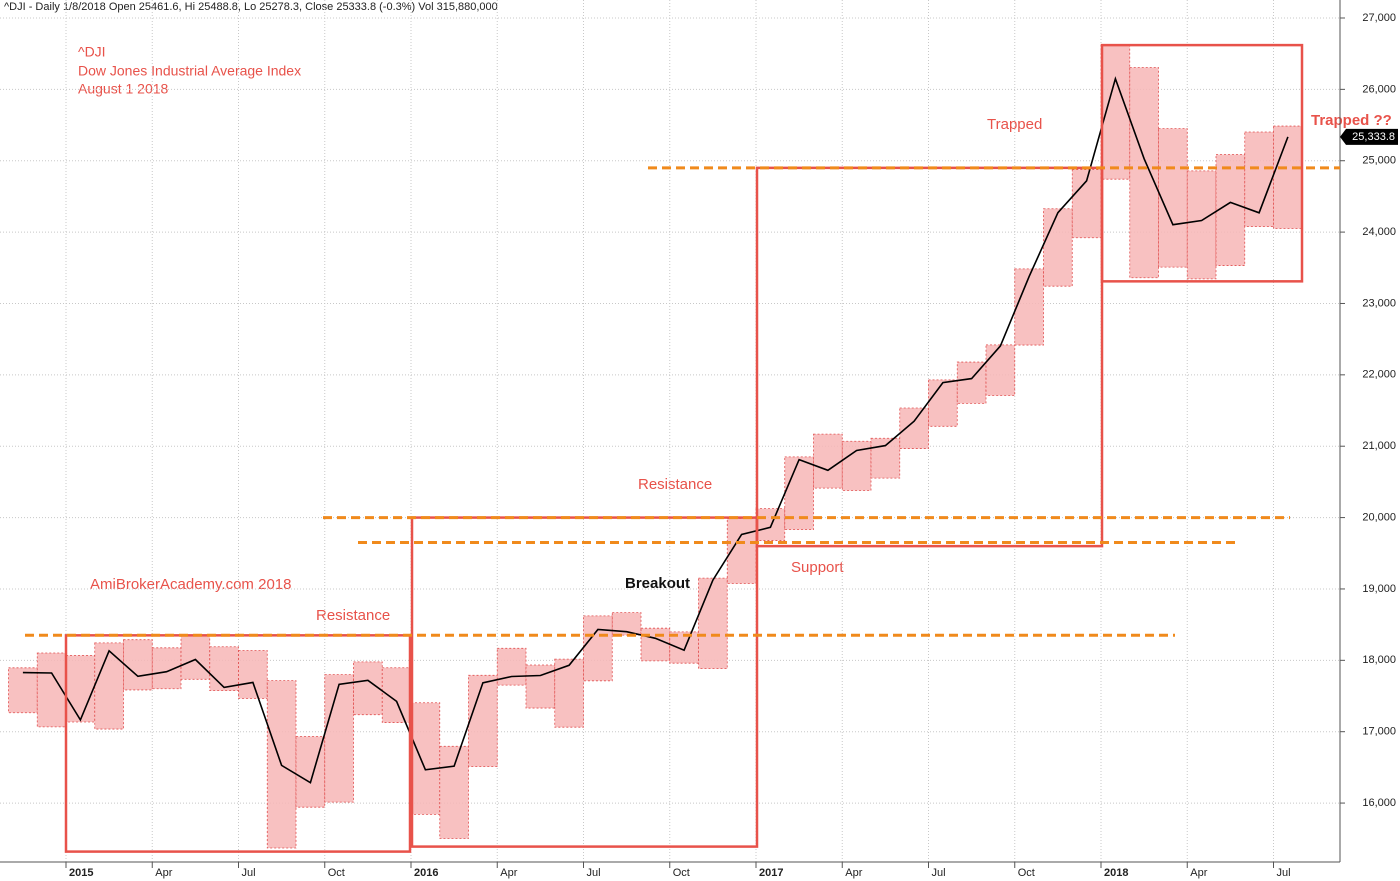  Describe the element at coordinates (1379, 375) in the screenshot. I see `y-tick-label: 22,000` at that location.